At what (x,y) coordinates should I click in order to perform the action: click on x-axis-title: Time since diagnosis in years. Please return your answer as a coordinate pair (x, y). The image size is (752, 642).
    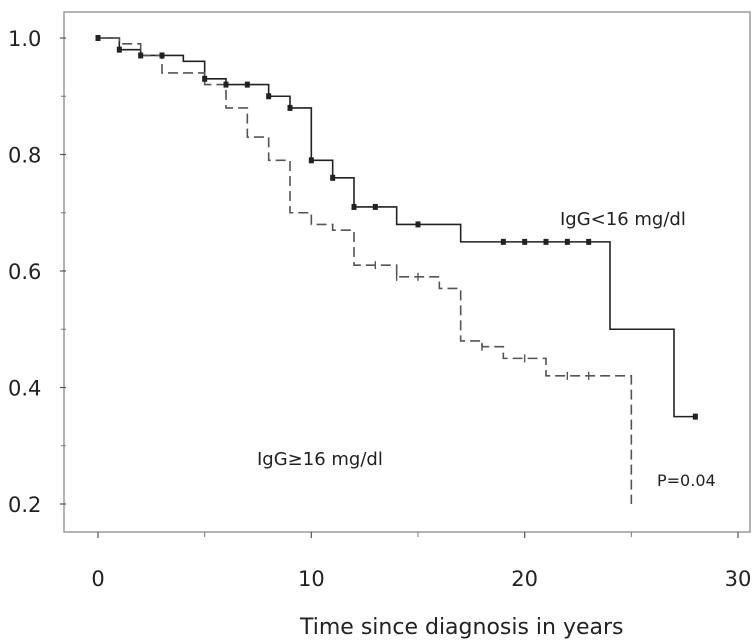
    Looking at the image, I should click on (461, 627).